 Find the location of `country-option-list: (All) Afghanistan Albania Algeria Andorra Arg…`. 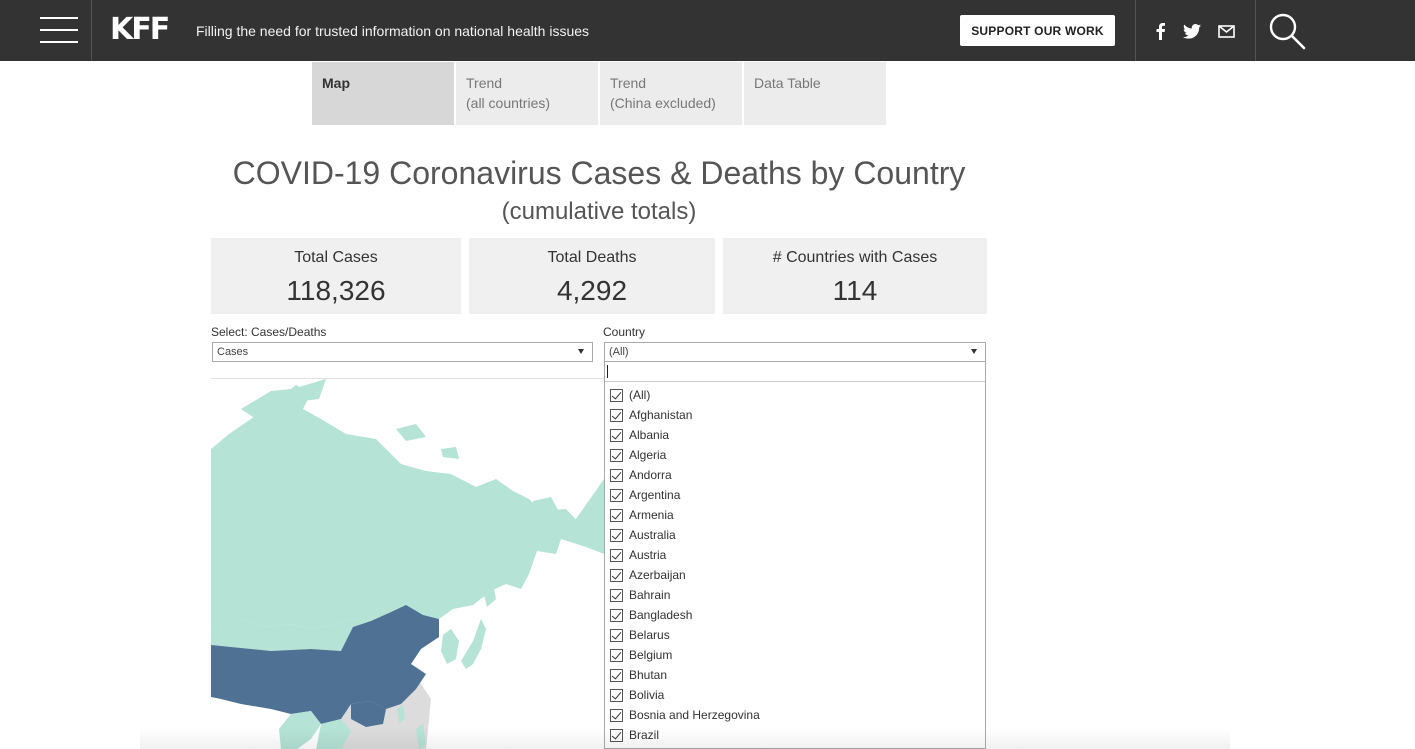

country-option-list: (All) Afghanistan Albania Algeria Andorra Arg… is located at coordinates (795, 565).